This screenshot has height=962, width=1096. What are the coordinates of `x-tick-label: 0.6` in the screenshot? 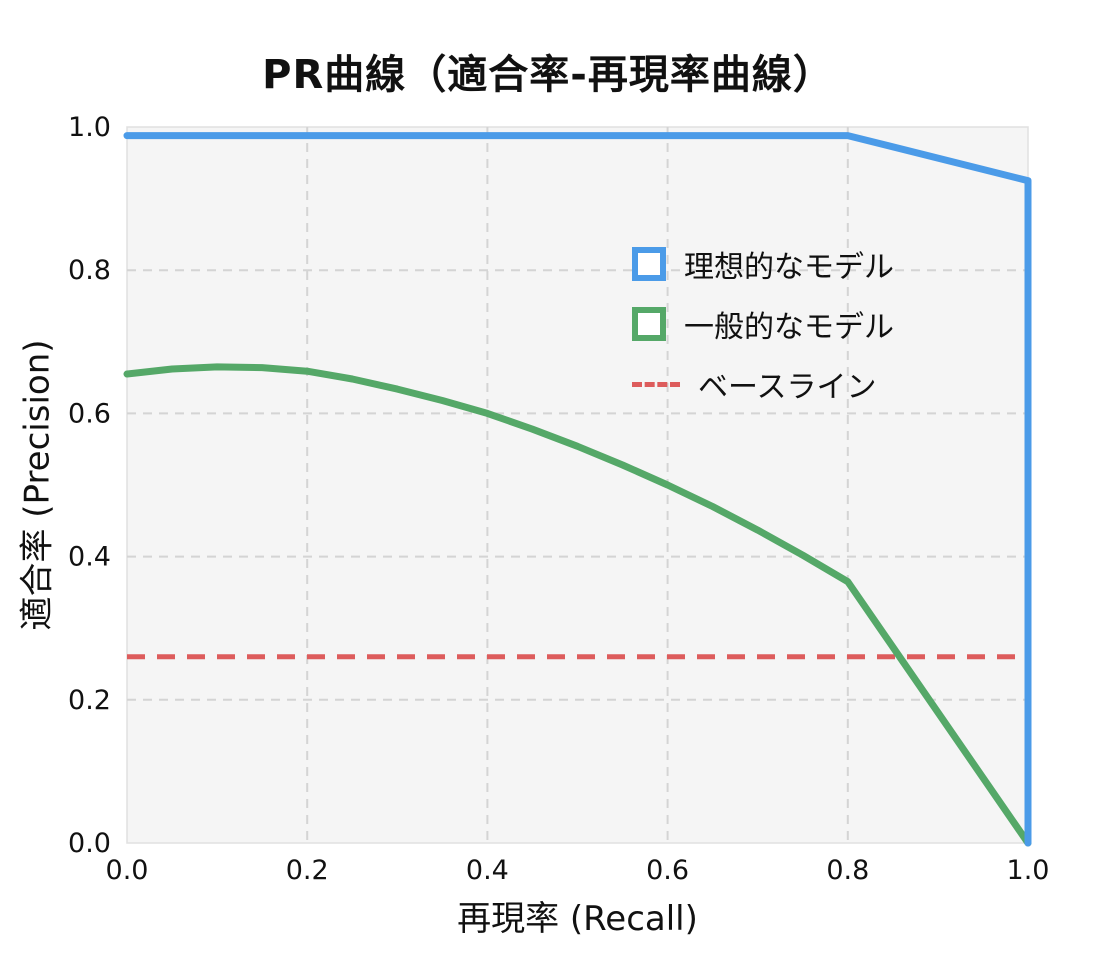 It's located at (667, 870).